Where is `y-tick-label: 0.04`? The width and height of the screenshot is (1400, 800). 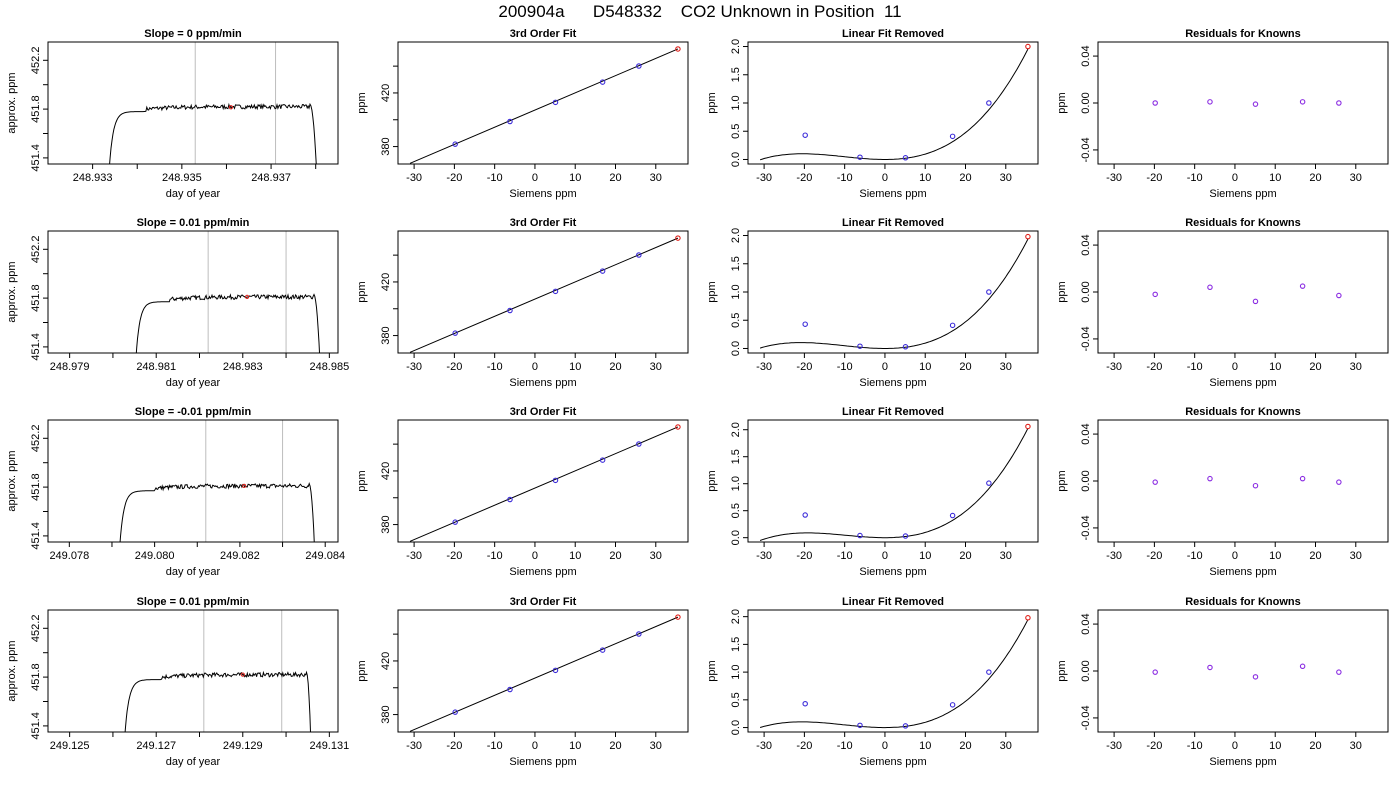 y-tick-label: 0.04 is located at coordinates (1086, 623).